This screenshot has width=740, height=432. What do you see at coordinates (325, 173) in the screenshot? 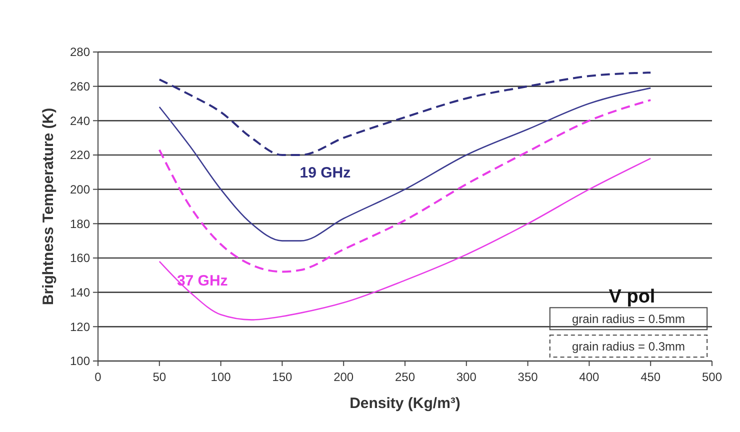
I see `annotation: 19 GHz` at bounding box center [325, 173].